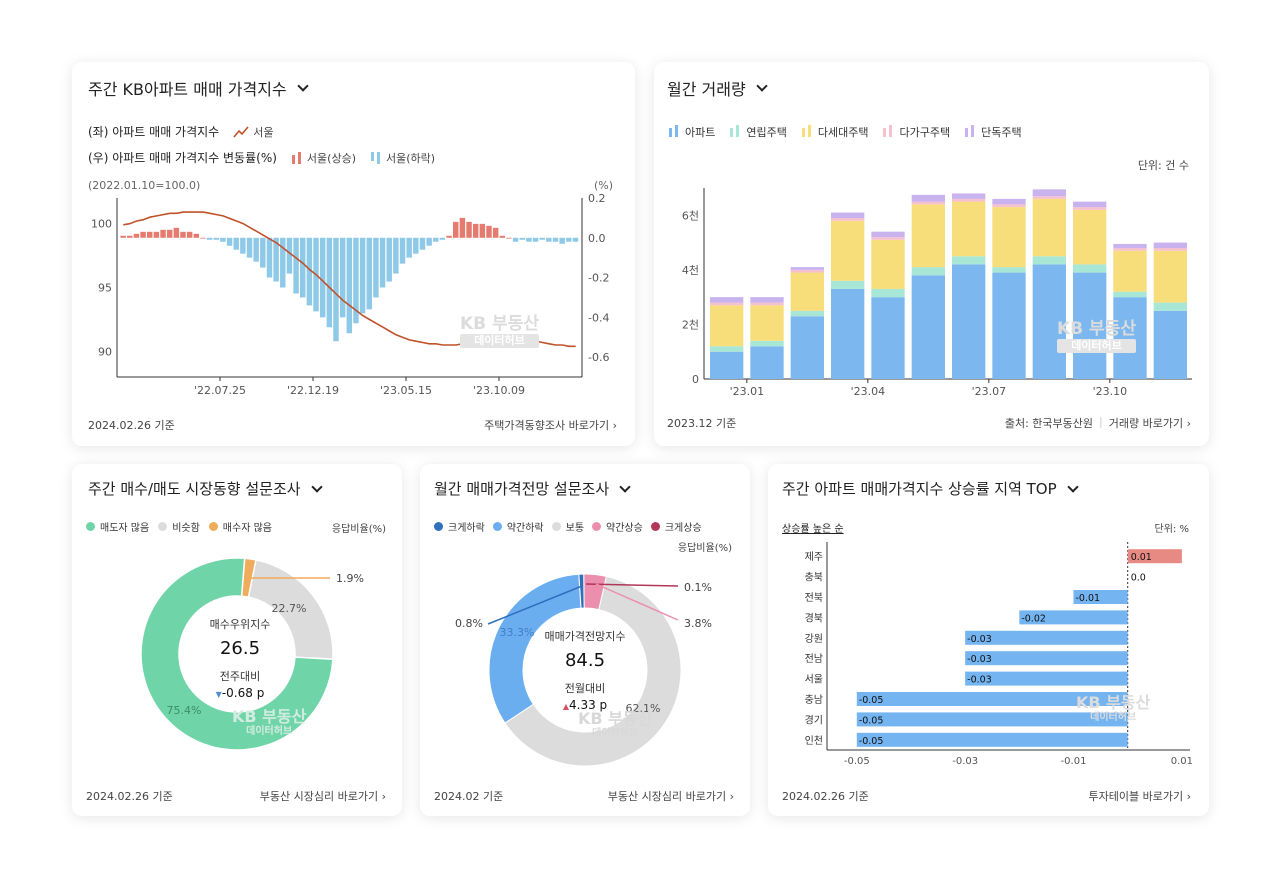 The image size is (1280, 881). I want to click on card-title-dropdown: 주간 아파트 매매가격지수 상승률 지역 TOP, so click(930, 488).